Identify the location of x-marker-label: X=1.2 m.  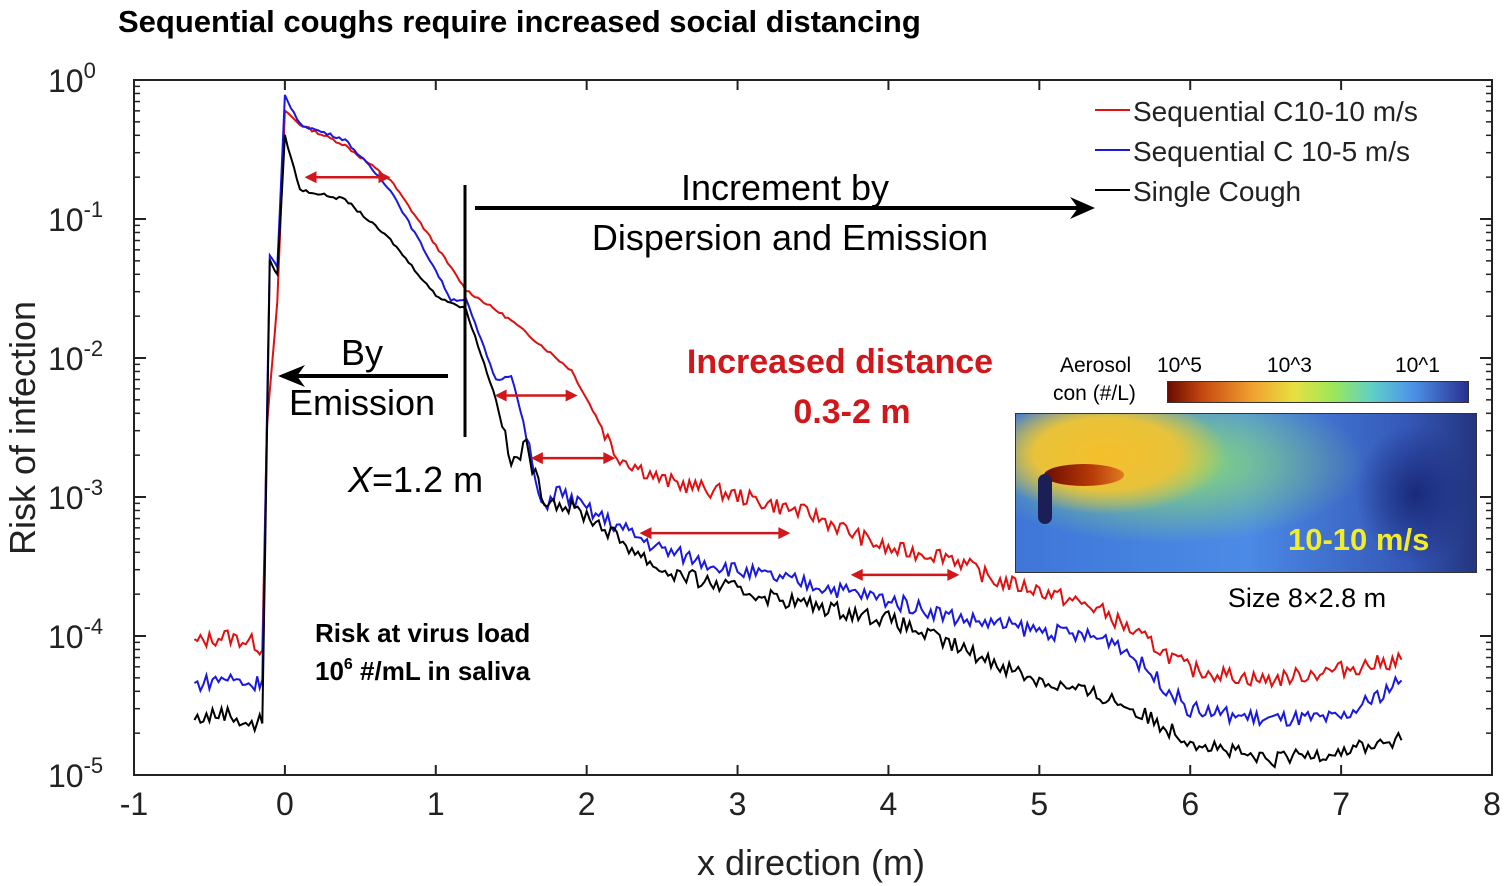
(415, 479).